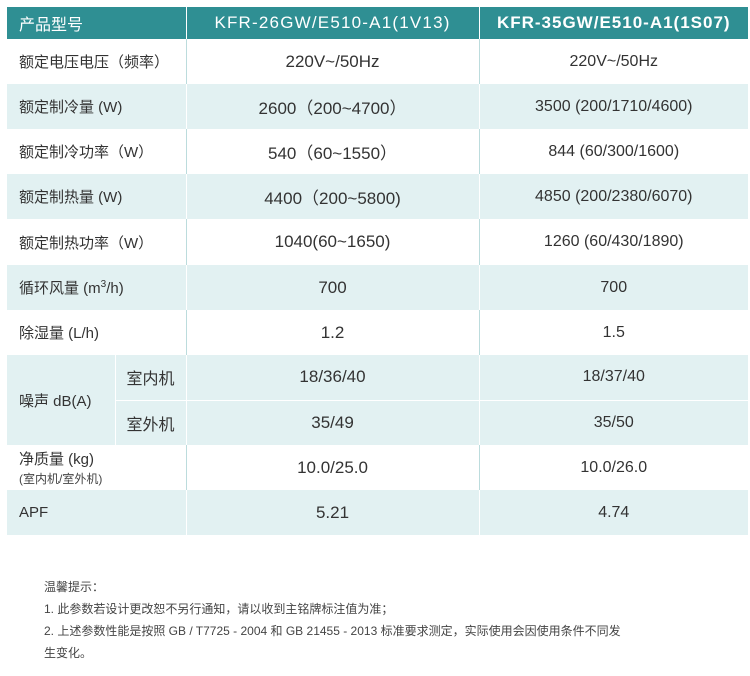 The width and height of the screenshot is (750, 676). What do you see at coordinates (613, 151) in the screenshot?
I see `row-value-model-2: 844 (60/300/1600)` at bounding box center [613, 151].